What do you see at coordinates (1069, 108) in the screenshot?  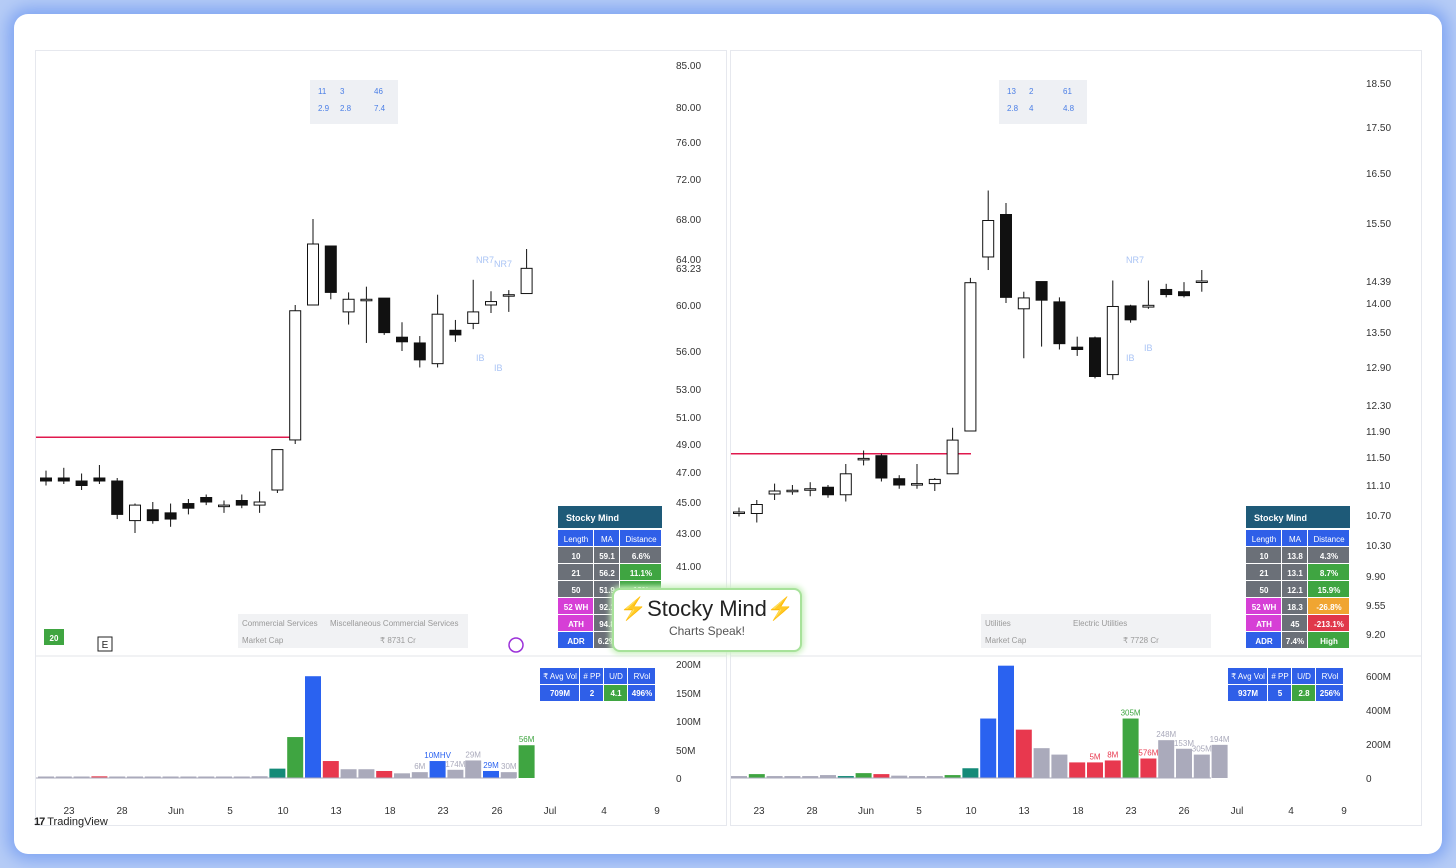 I see `stats-table-cell: 4.8` at bounding box center [1069, 108].